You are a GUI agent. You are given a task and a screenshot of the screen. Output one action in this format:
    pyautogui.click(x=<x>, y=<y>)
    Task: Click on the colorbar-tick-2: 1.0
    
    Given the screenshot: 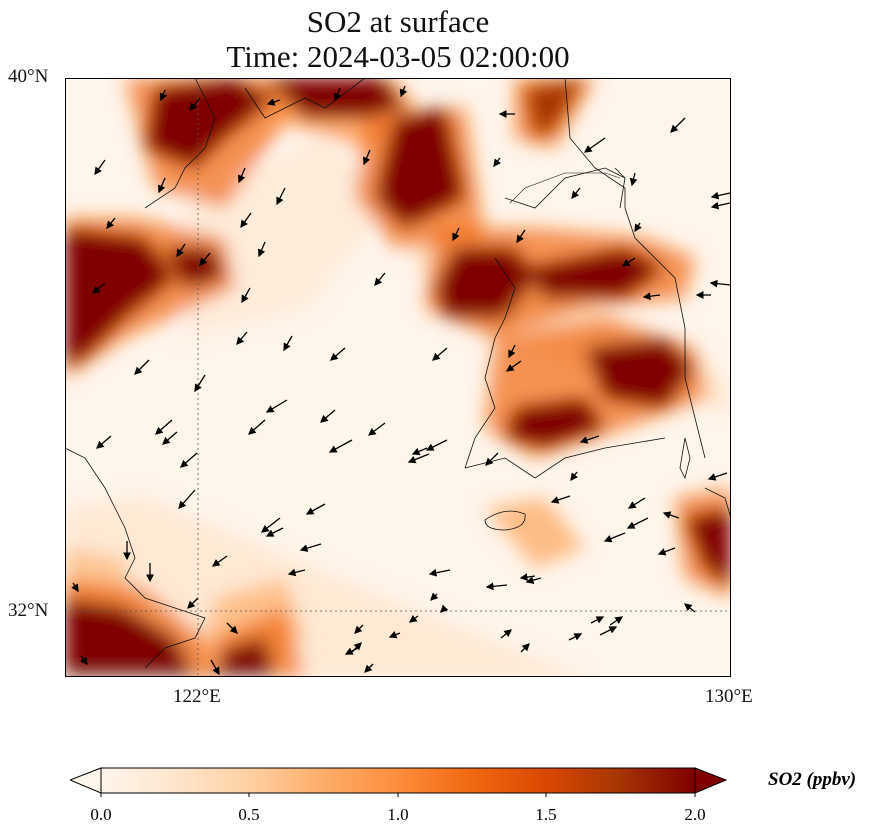 What is the action you would take?
    pyautogui.click(x=398, y=814)
    